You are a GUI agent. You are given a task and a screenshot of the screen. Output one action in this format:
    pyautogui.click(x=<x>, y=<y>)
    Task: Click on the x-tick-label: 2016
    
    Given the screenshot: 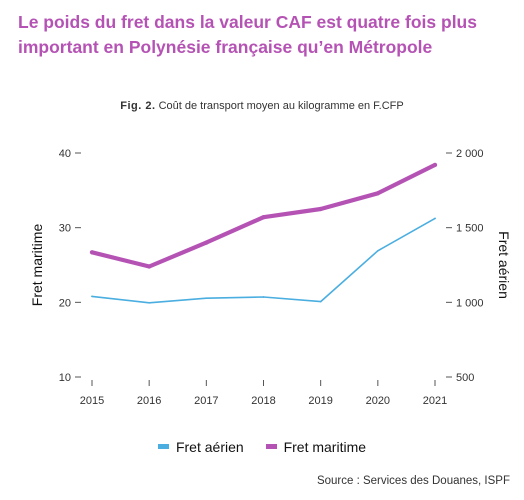 What is the action you would take?
    pyautogui.click(x=149, y=401)
    